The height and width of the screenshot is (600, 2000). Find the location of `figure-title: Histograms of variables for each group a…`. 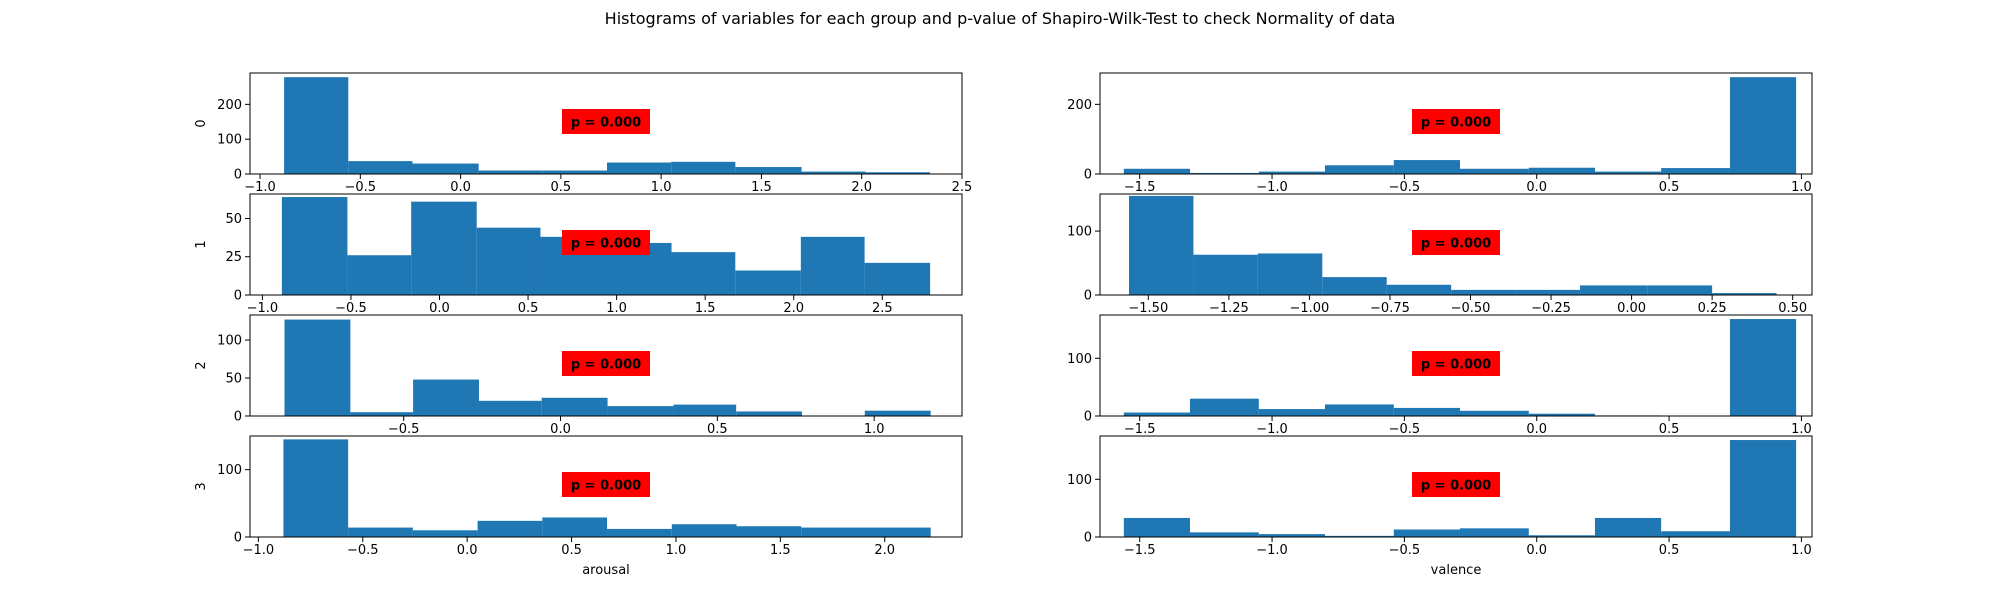

figure-title: Histograms of variables for each group a… is located at coordinates (1000, 18).